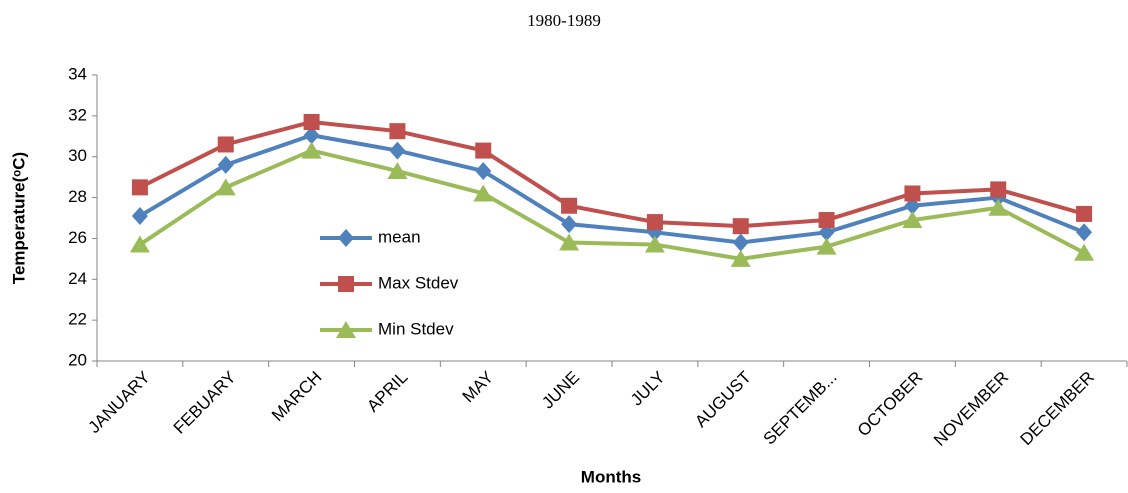  Describe the element at coordinates (77, 359) in the screenshot. I see `y-tick-label: 20` at that location.